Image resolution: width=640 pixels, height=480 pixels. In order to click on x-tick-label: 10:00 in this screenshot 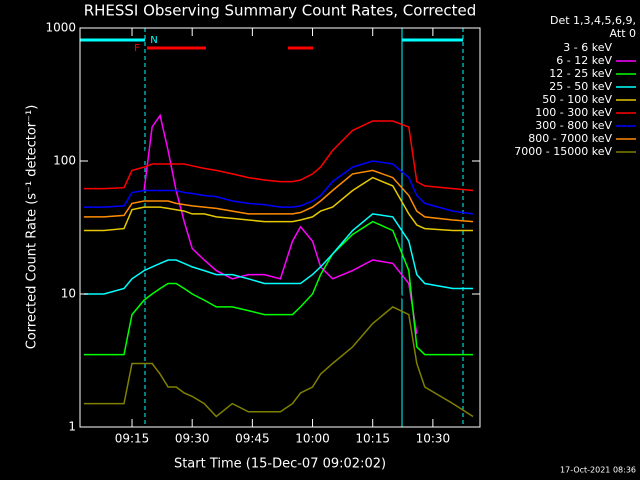, I will do `click(312, 439)`.